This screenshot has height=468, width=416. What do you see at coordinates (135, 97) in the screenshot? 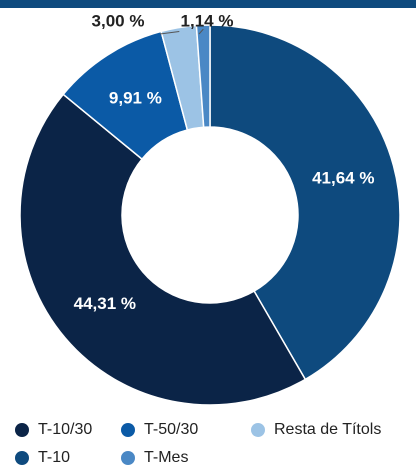
I see `value-label: 9,91 %` at bounding box center [135, 97].